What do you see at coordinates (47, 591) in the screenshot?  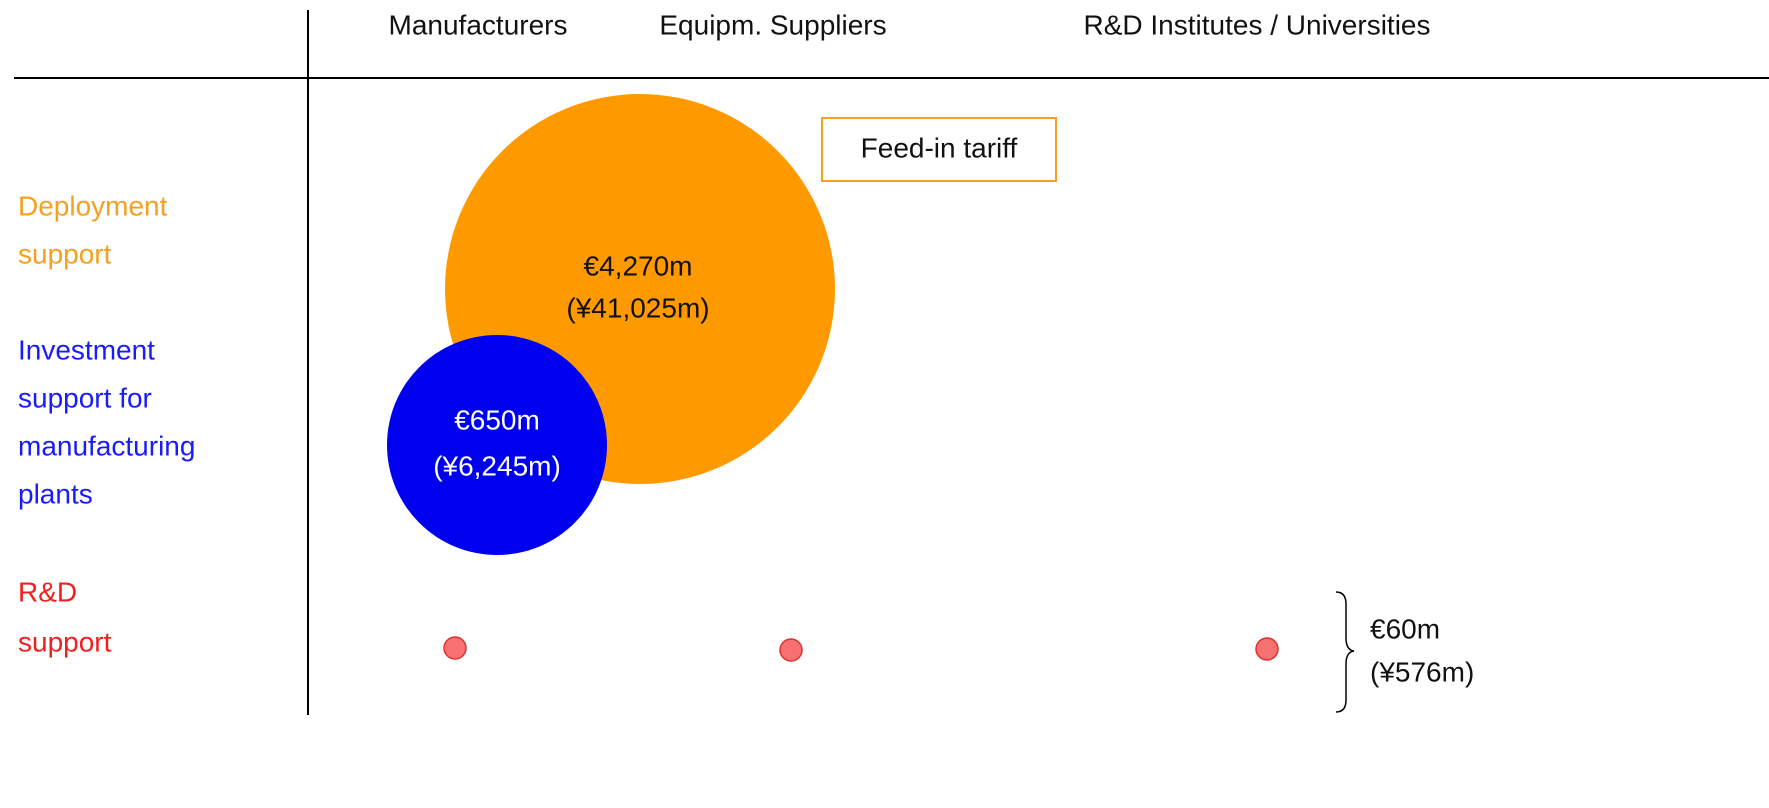 I see `row-label: R&D` at bounding box center [47, 591].